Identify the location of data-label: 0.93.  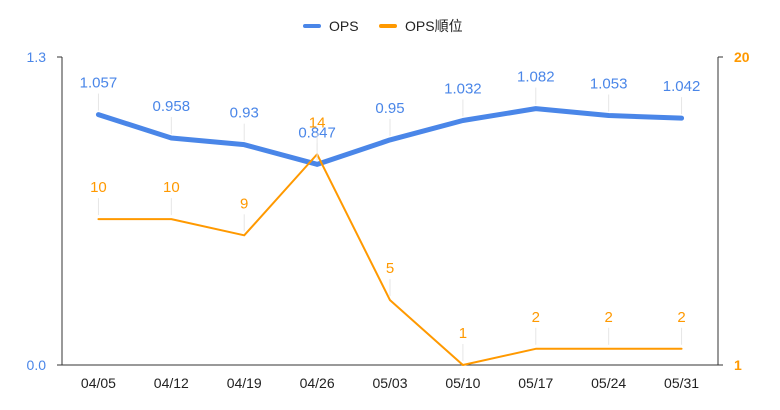
(244, 113).